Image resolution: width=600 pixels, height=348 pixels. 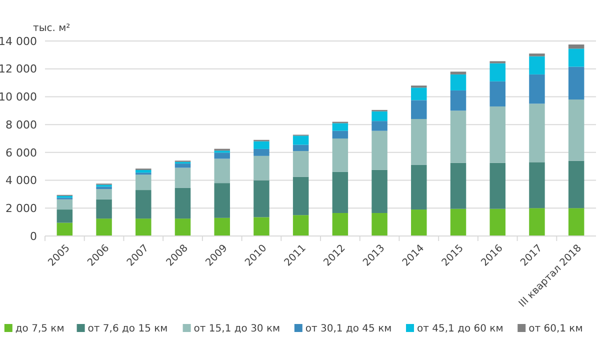 What do you see at coordinates (21, 125) in the screenshot?
I see `y-tick-label: 8 000` at bounding box center [21, 125].